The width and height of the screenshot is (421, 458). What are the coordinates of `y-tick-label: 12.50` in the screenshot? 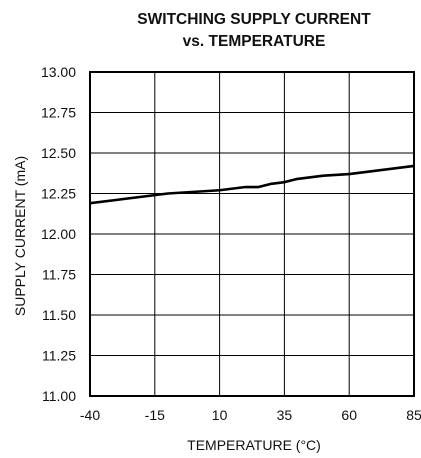 It's located at (58, 153).